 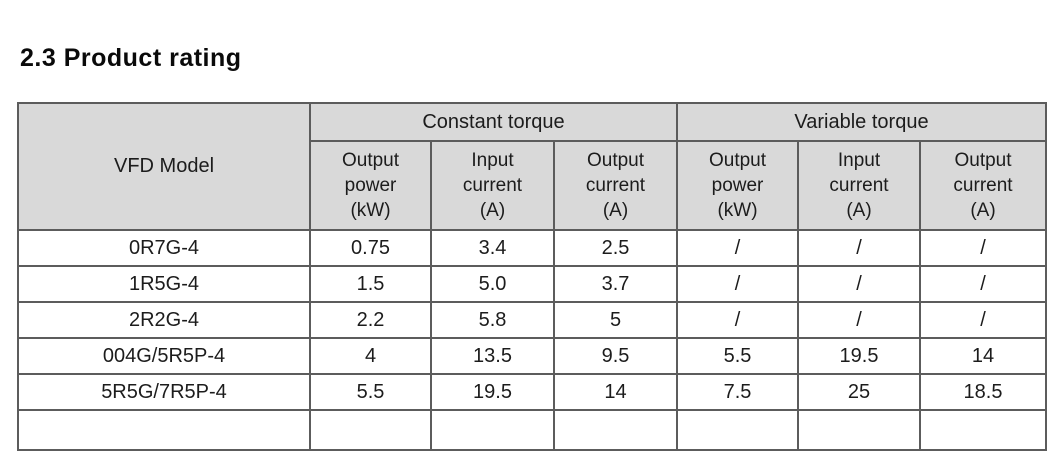 I want to click on column-header-ct-output-current: Output current (A), so click(x=615, y=185).